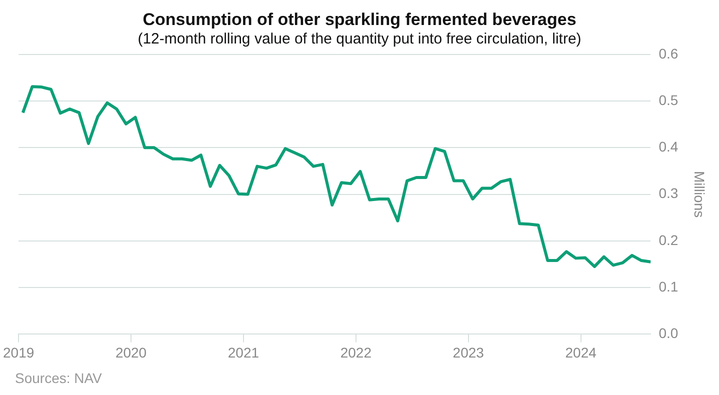 Image resolution: width=719 pixels, height=395 pixels. What do you see at coordinates (244, 352) in the screenshot?
I see `x-tick-label: 2021` at bounding box center [244, 352].